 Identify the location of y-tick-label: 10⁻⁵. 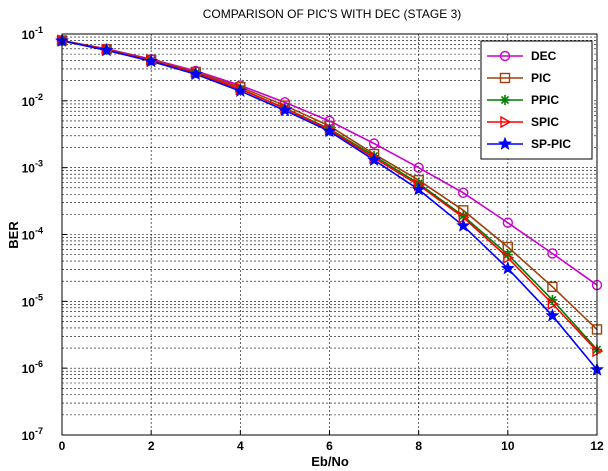
(32, 300).